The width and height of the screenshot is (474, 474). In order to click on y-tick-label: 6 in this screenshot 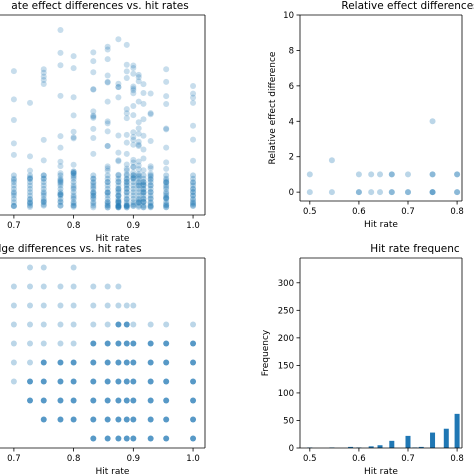, I will do `click(291, 87)`.